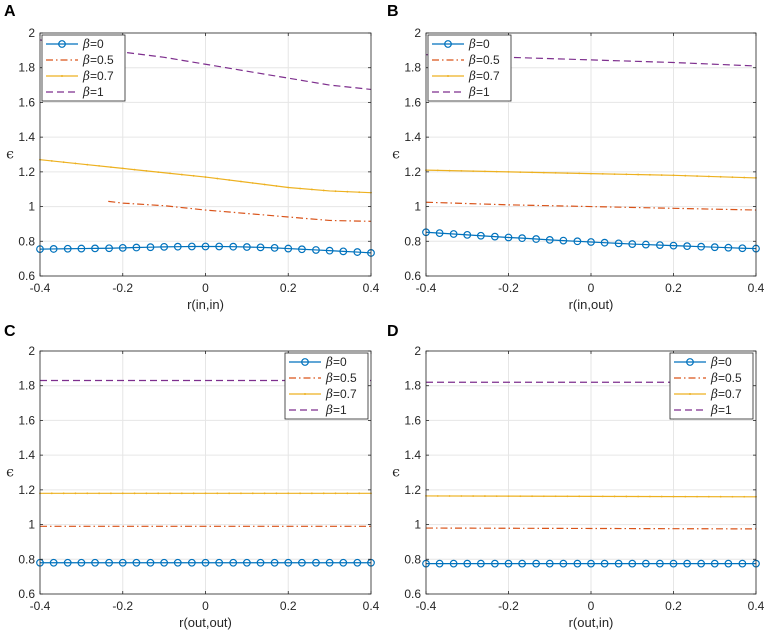 This screenshot has height=638, width=772. I want to click on y-tick-label: 0.8, so click(26, 559).